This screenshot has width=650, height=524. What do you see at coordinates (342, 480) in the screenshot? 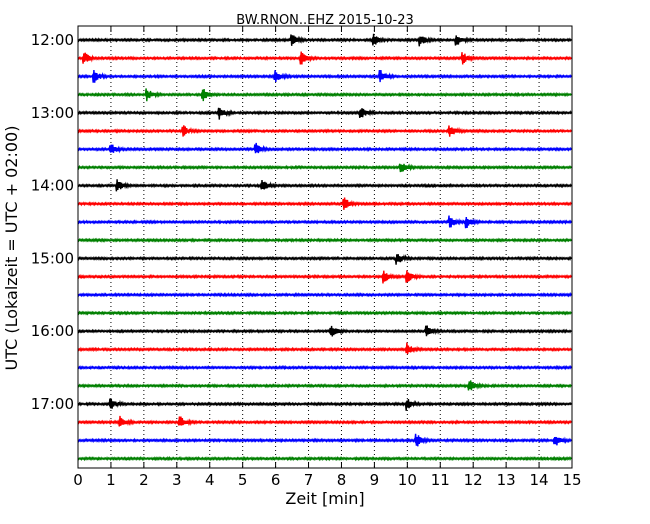
I see `x-tick-label-8: 8` at bounding box center [342, 480].